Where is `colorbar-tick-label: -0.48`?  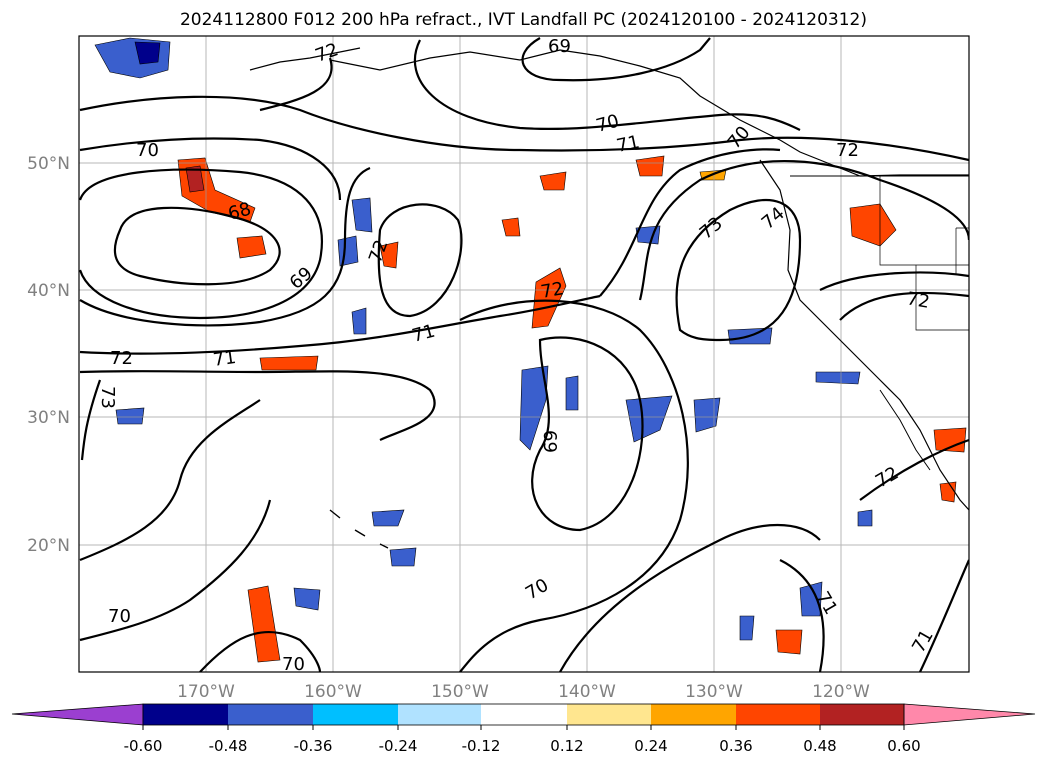
colorbar-tick-label: -0.48 is located at coordinates (228, 746).